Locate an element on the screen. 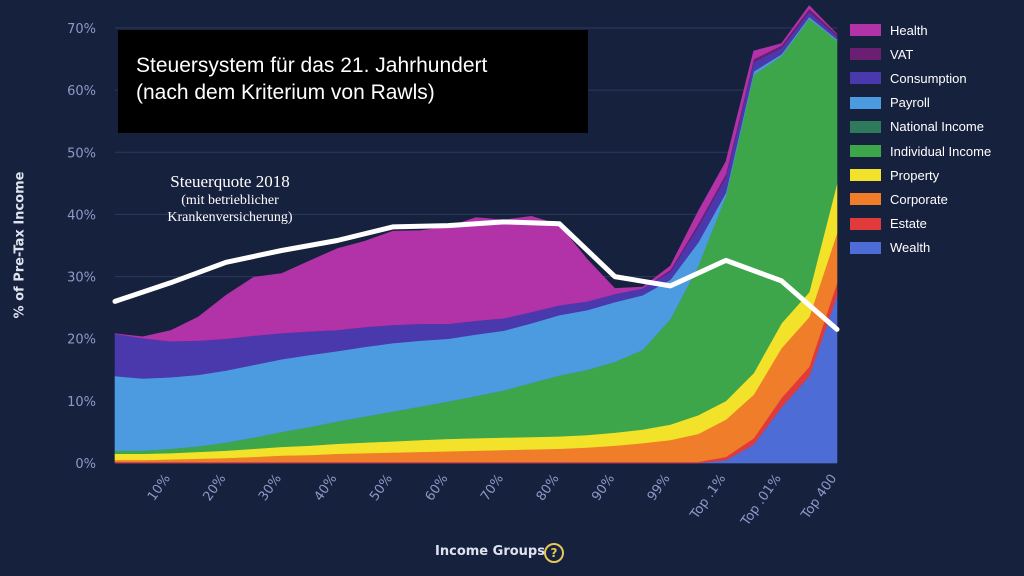 The image size is (1024, 576). help-icon: ? is located at coordinates (554, 553).